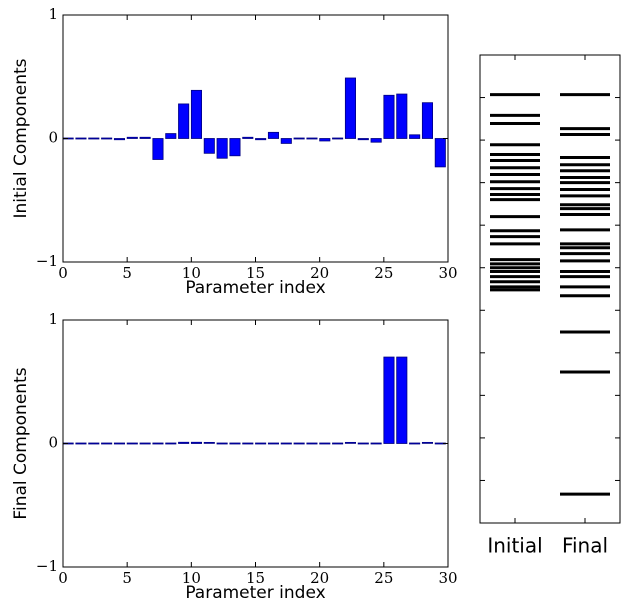 The image size is (628, 602). Describe the element at coordinates (21, 138) in the screenshot. I see `y-axis-label: Initial Components` at that location.